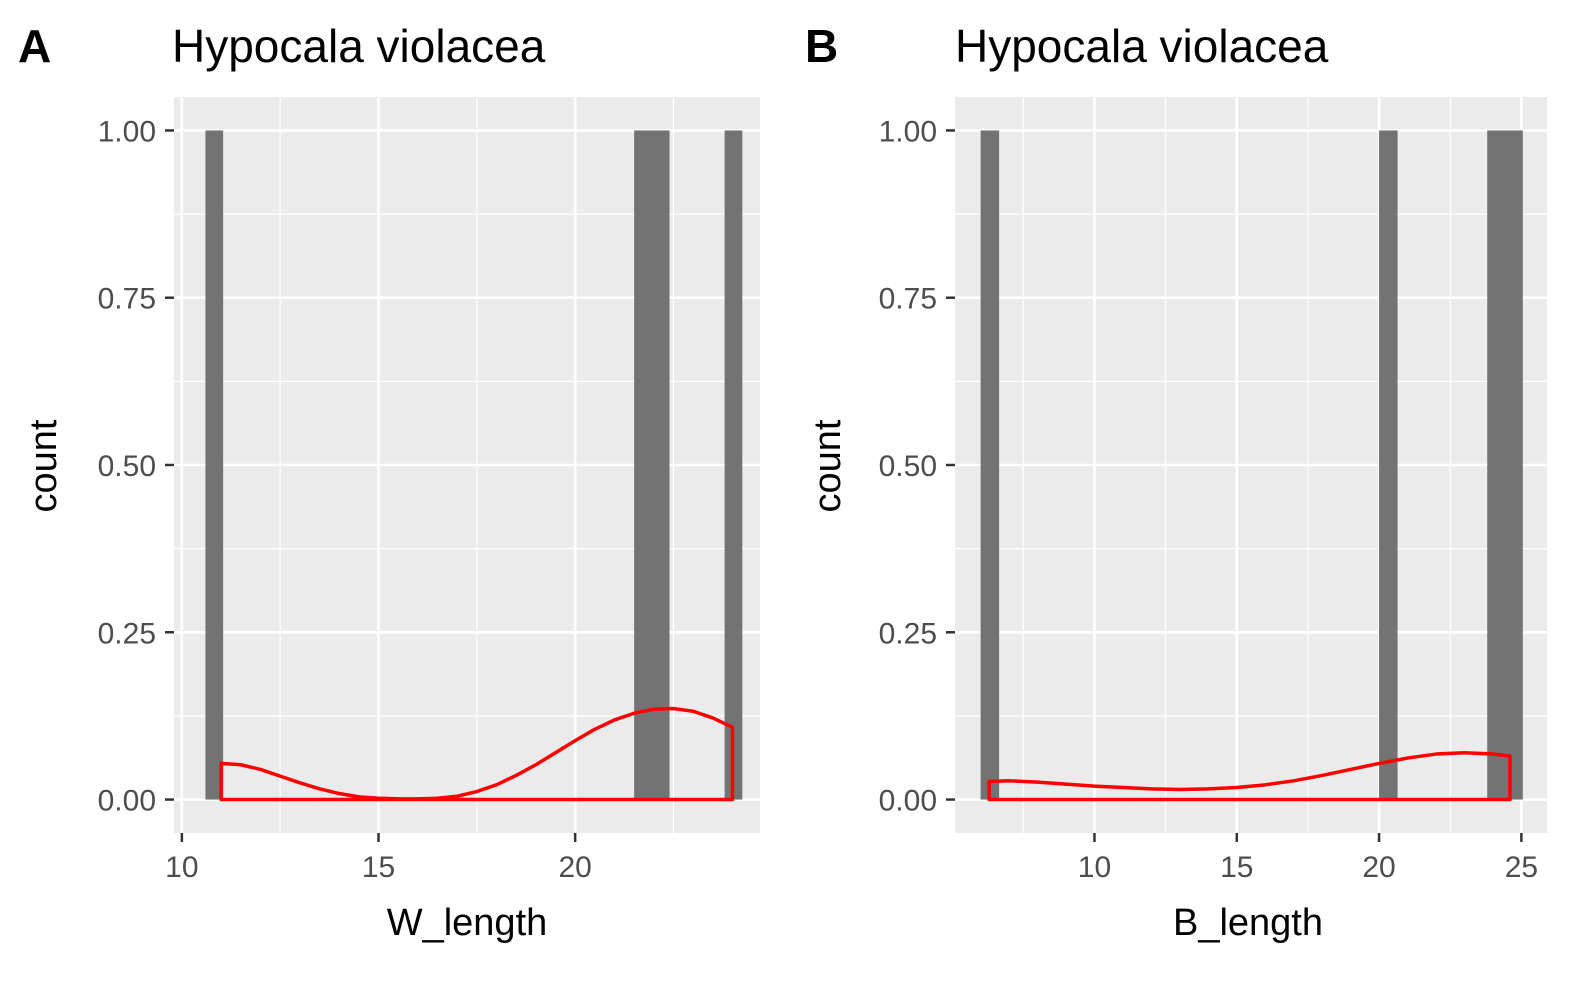 The width and height of the screenshot is (1593, 989). Describe the element at coordinates (1248, 923) in the screenshot. I see `x-axis-title: B_length` at that location.